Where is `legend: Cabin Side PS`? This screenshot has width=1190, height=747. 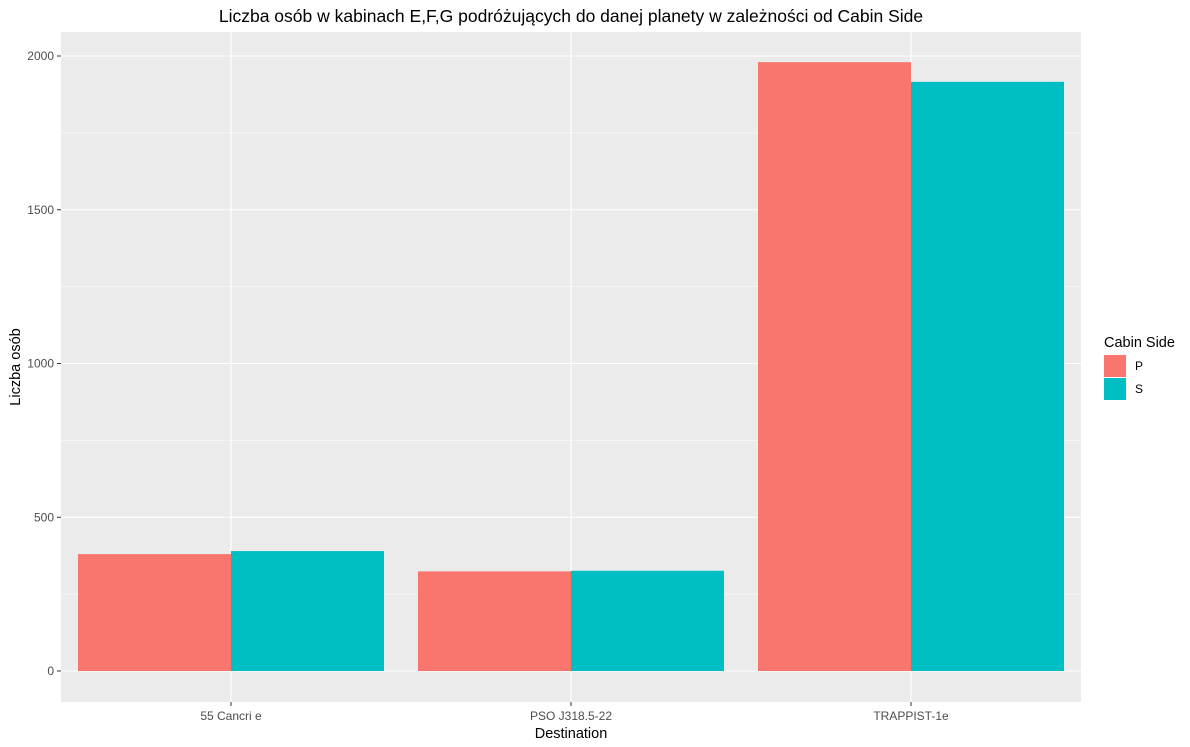
legend: Cabin Side PS is located at coordinates (1139, 367).